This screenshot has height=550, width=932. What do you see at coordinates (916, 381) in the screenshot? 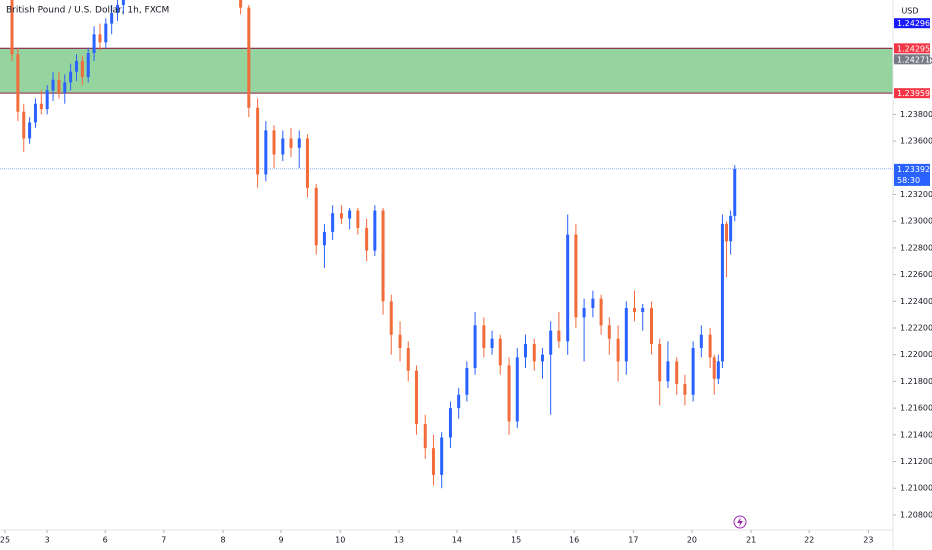
I see `y-tick-label: 1.21800` at bounding box center [916, 381].